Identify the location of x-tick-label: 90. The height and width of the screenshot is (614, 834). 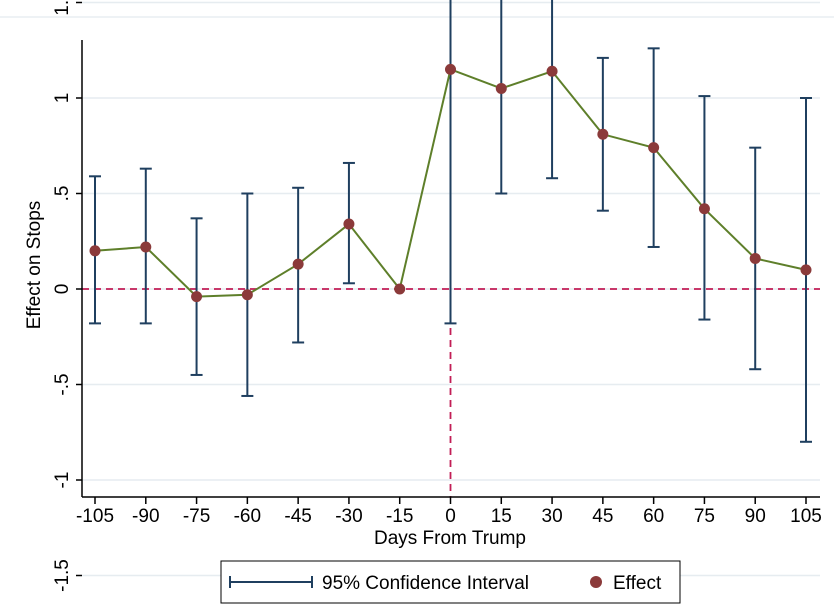
(755, 516).